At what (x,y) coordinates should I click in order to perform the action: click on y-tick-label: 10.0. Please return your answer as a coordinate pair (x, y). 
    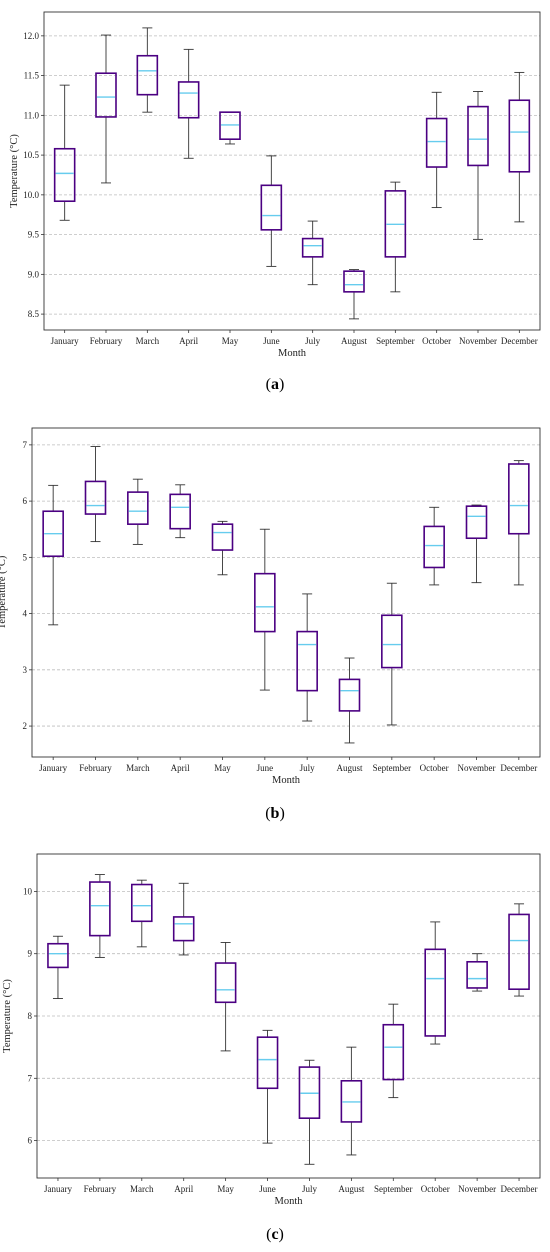
    Looking at the image, I should click on (31, 195).